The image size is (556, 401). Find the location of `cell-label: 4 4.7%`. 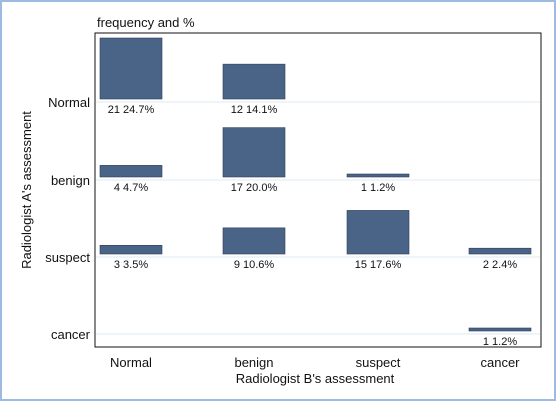

cell-label: 4 4.7% is located at coordinates (131, 188).